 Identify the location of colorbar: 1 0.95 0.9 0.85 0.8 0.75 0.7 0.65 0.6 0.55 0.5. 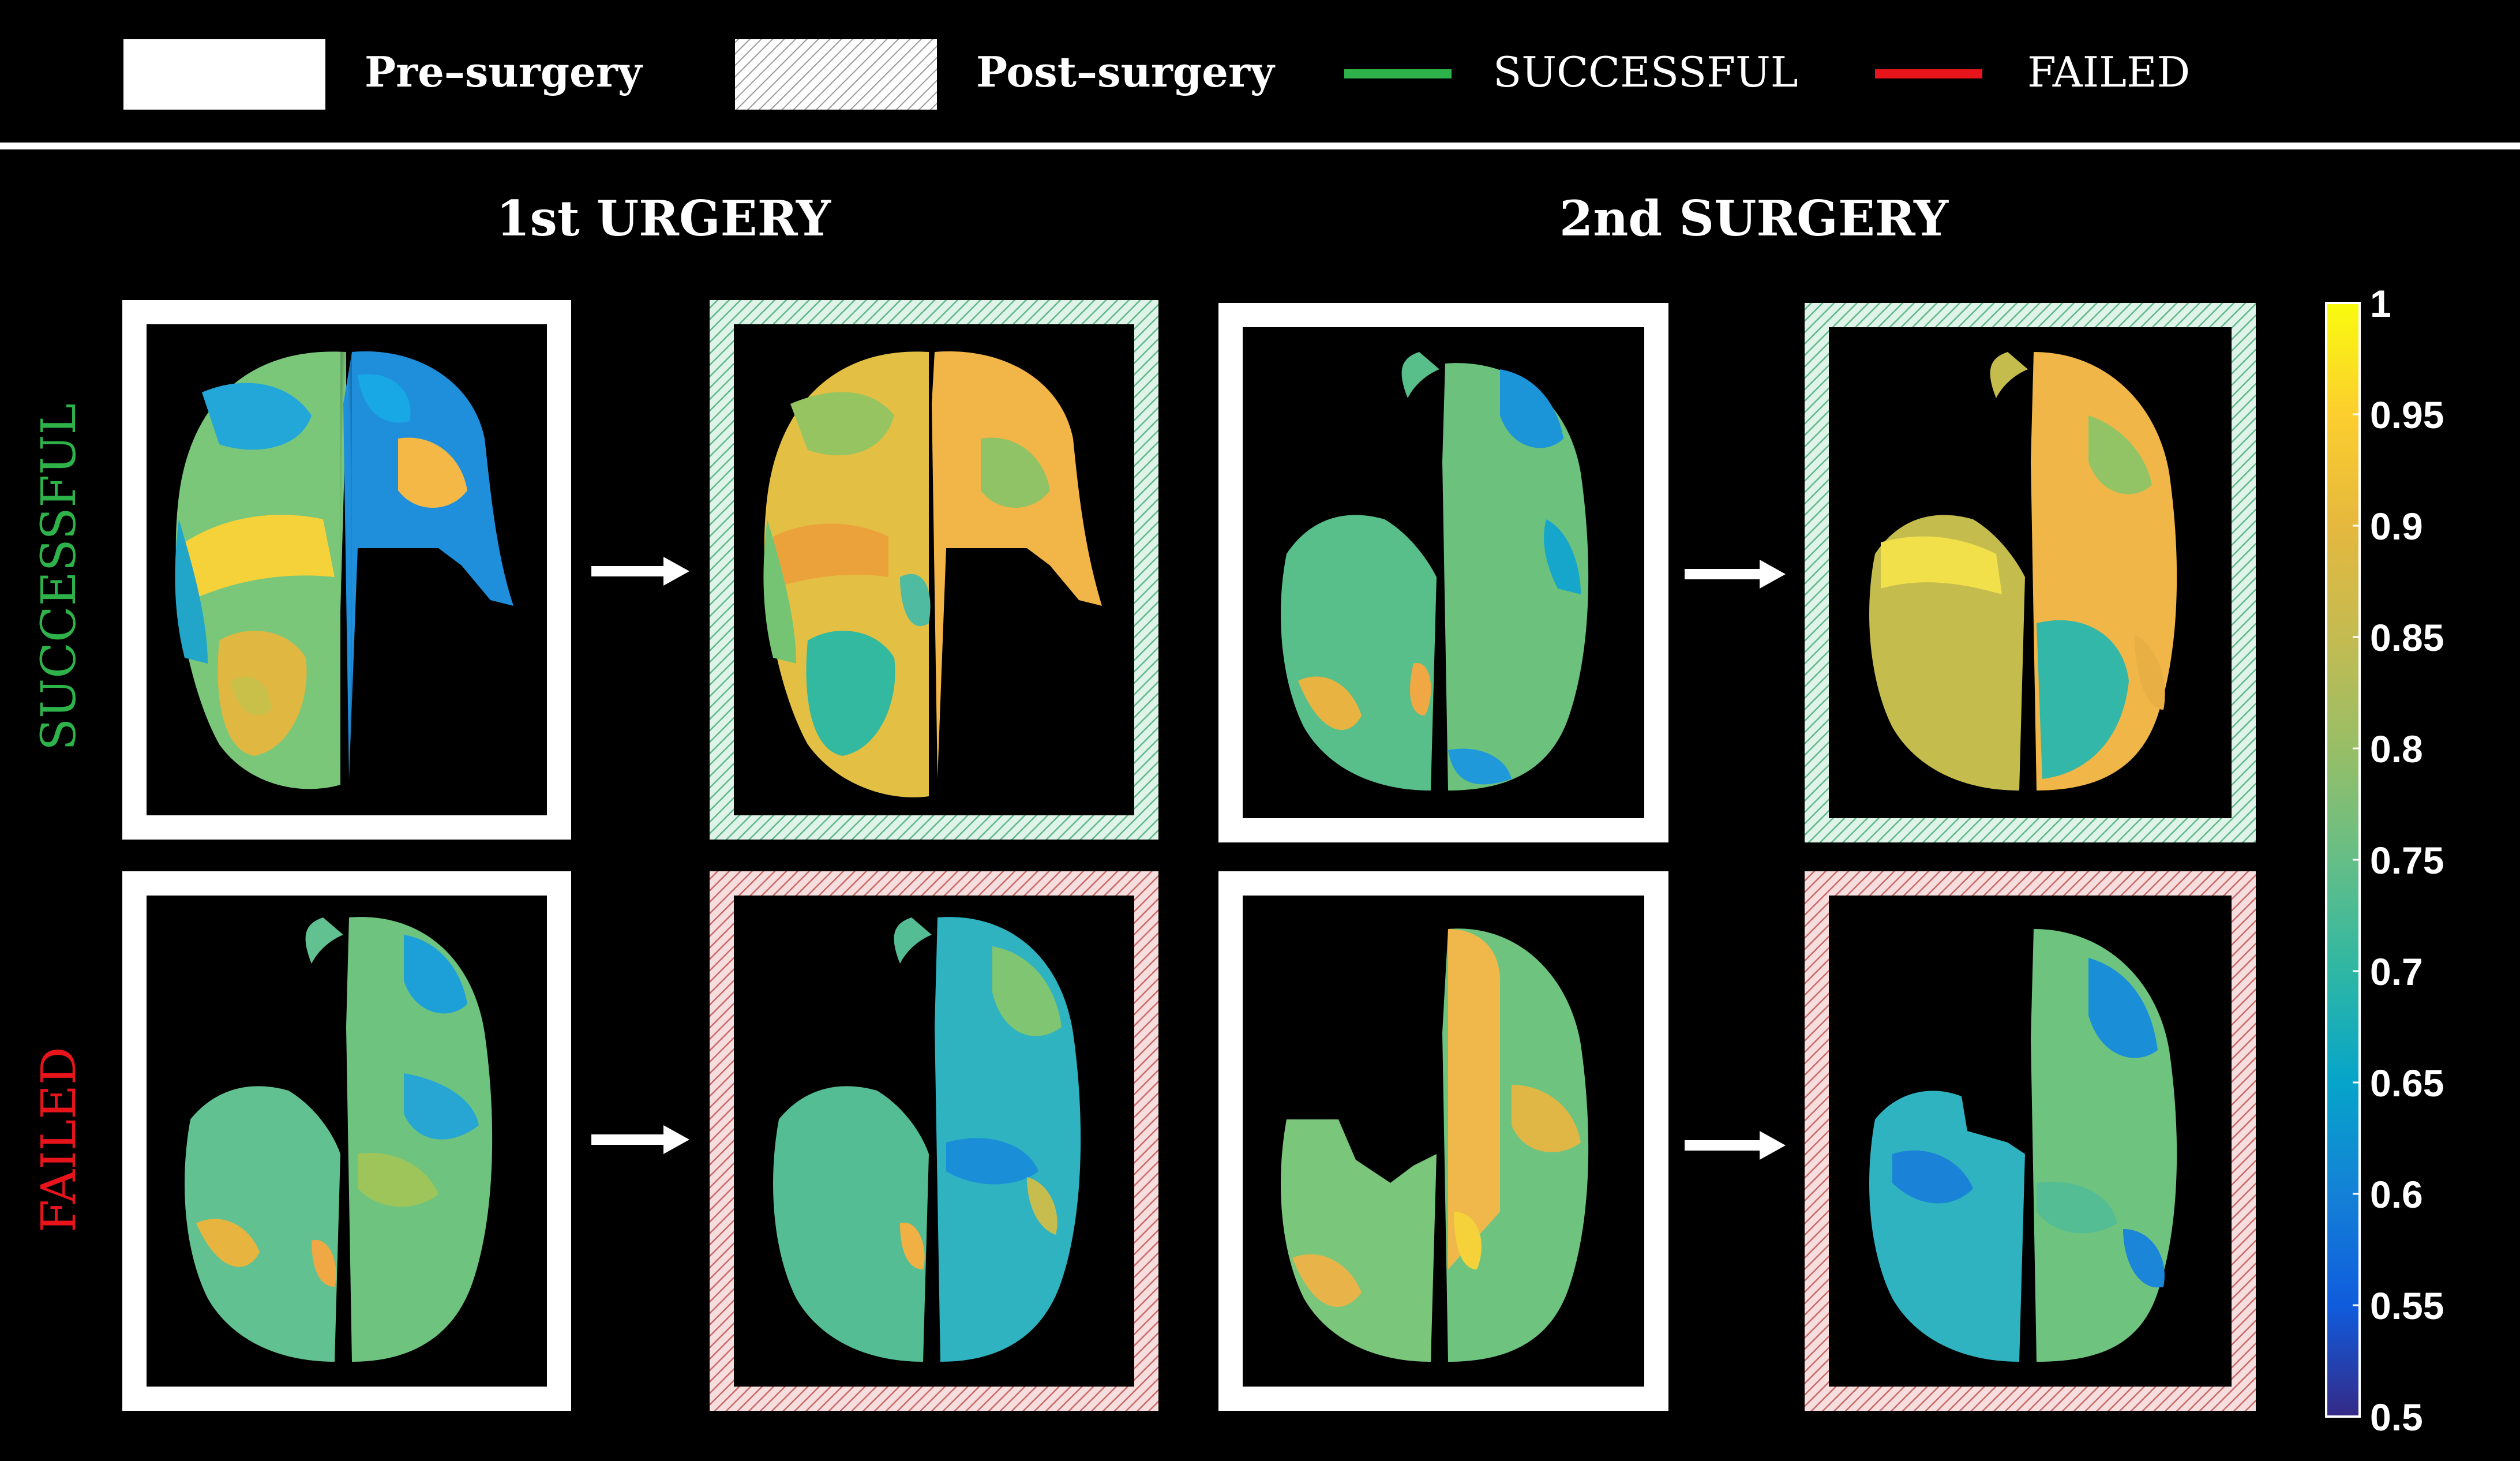
(2384, 860).